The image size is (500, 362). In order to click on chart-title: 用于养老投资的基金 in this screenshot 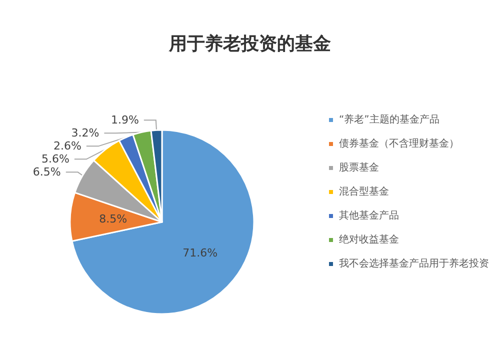, I will do `click(249, 44)`.